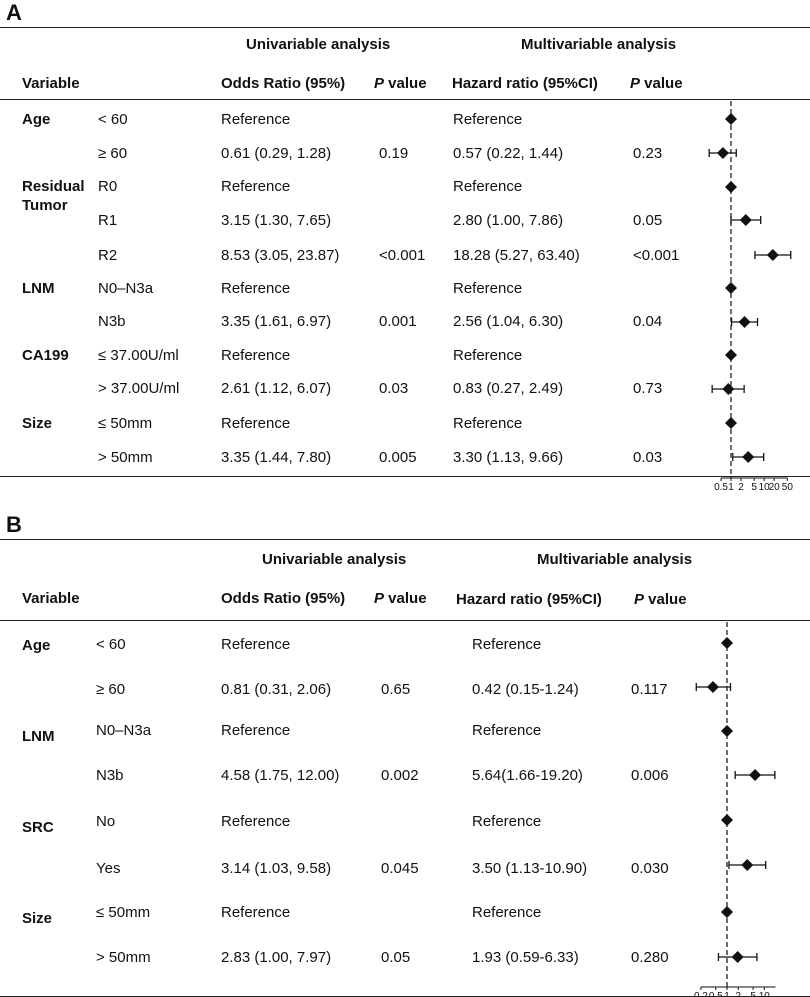 The height and width of the screenshot is (997, 810). Describe the element at coordinates (256, 119) in the screenshot. I see `panel-a-row-0-or: Reference` at that location.